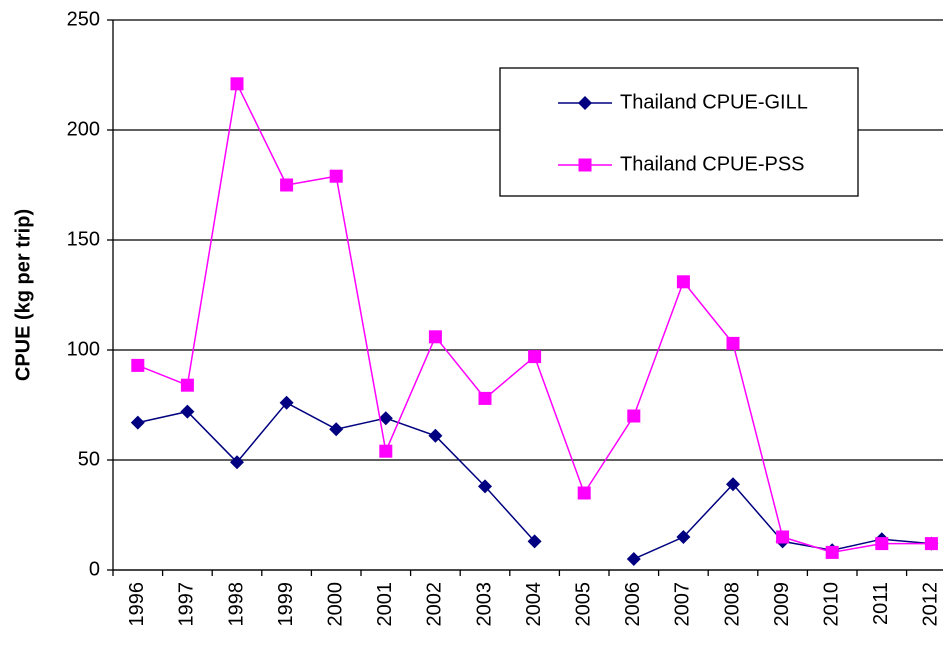  Describe the element at coordinates (931, 604) in the screenshot. I see `x-tick-label: 2012` at that location.